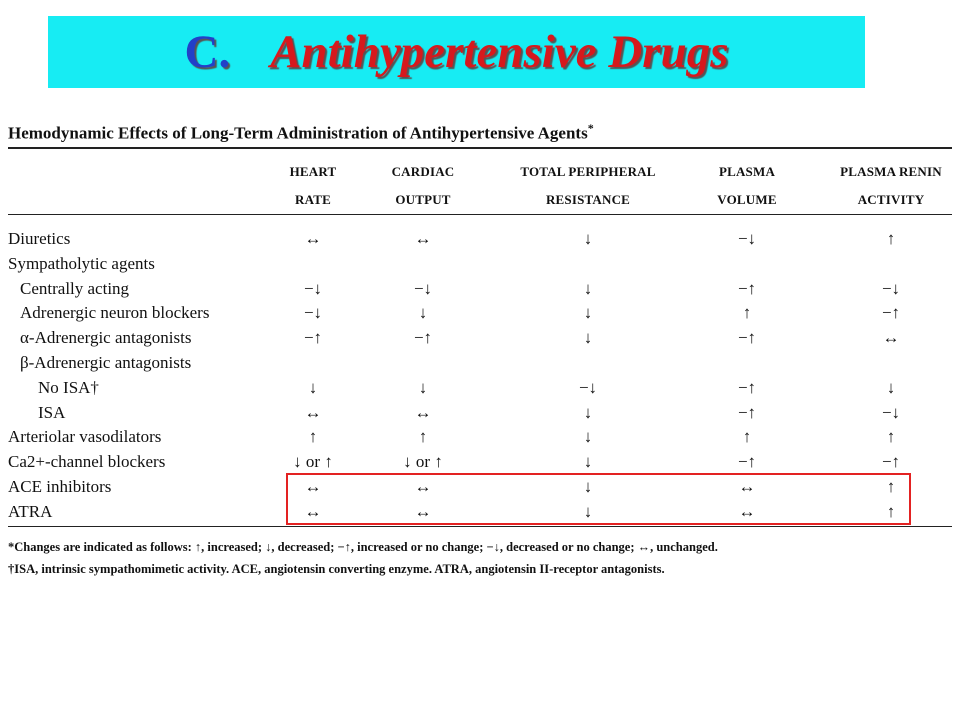 This screenshot has width=960, height=720. I want to click on table-top-rule, so click(480, 148).